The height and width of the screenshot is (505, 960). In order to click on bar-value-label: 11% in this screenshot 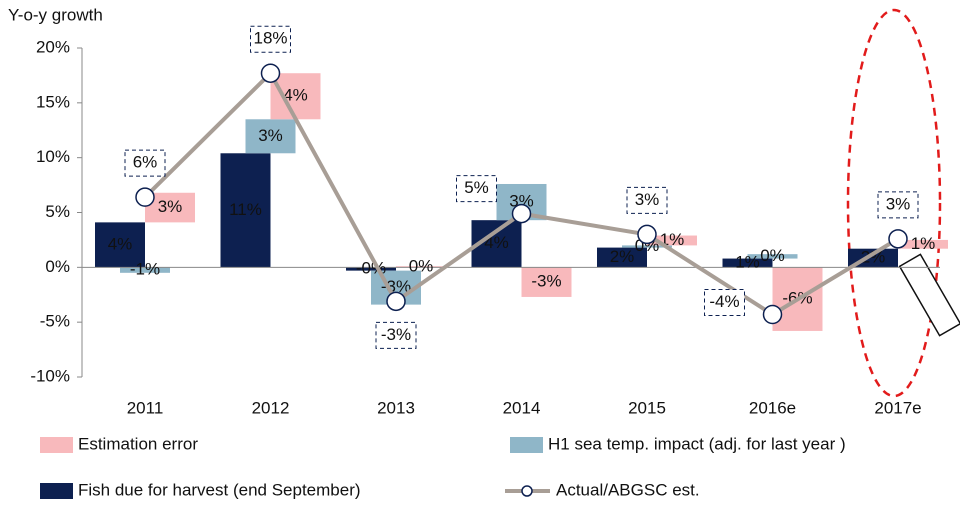, I will do `click(245, 209)`.